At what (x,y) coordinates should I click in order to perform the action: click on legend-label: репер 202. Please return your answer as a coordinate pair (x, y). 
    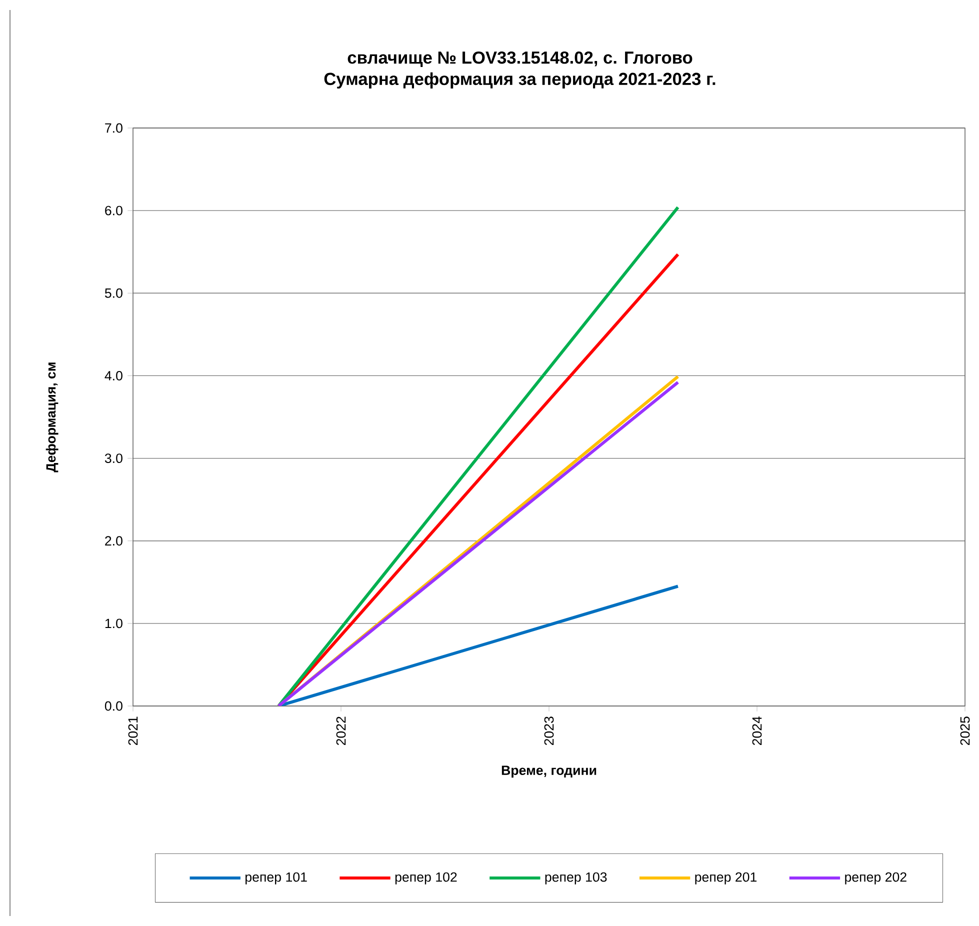
    Looking at the image, I should click on (875, 878).